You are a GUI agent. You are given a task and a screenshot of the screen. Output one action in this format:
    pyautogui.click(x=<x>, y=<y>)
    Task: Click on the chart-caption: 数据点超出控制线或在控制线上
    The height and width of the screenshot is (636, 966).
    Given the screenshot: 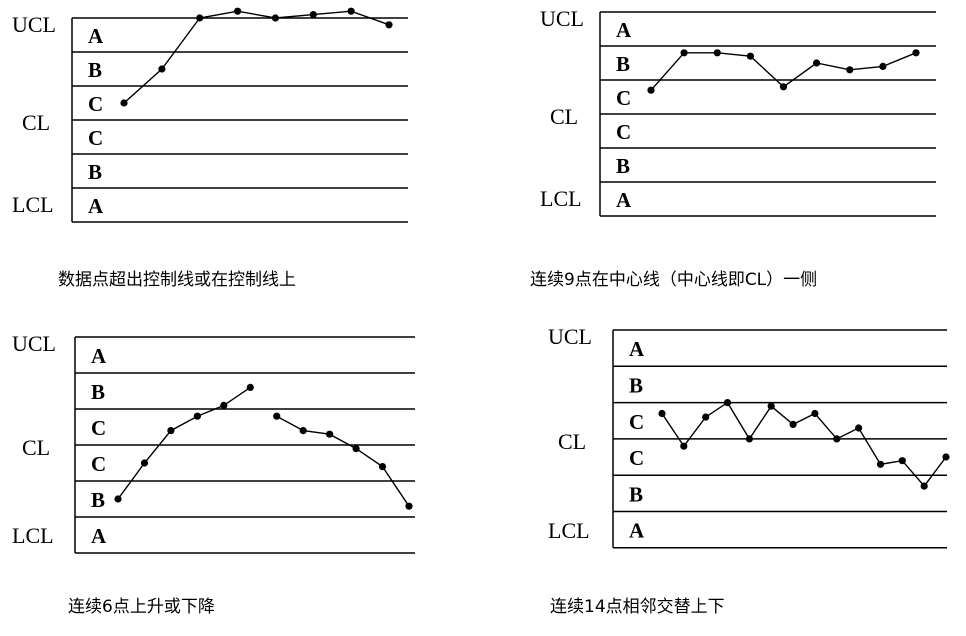 What is the action you would take?
    pyautogui.click(x=177, y=280)
    